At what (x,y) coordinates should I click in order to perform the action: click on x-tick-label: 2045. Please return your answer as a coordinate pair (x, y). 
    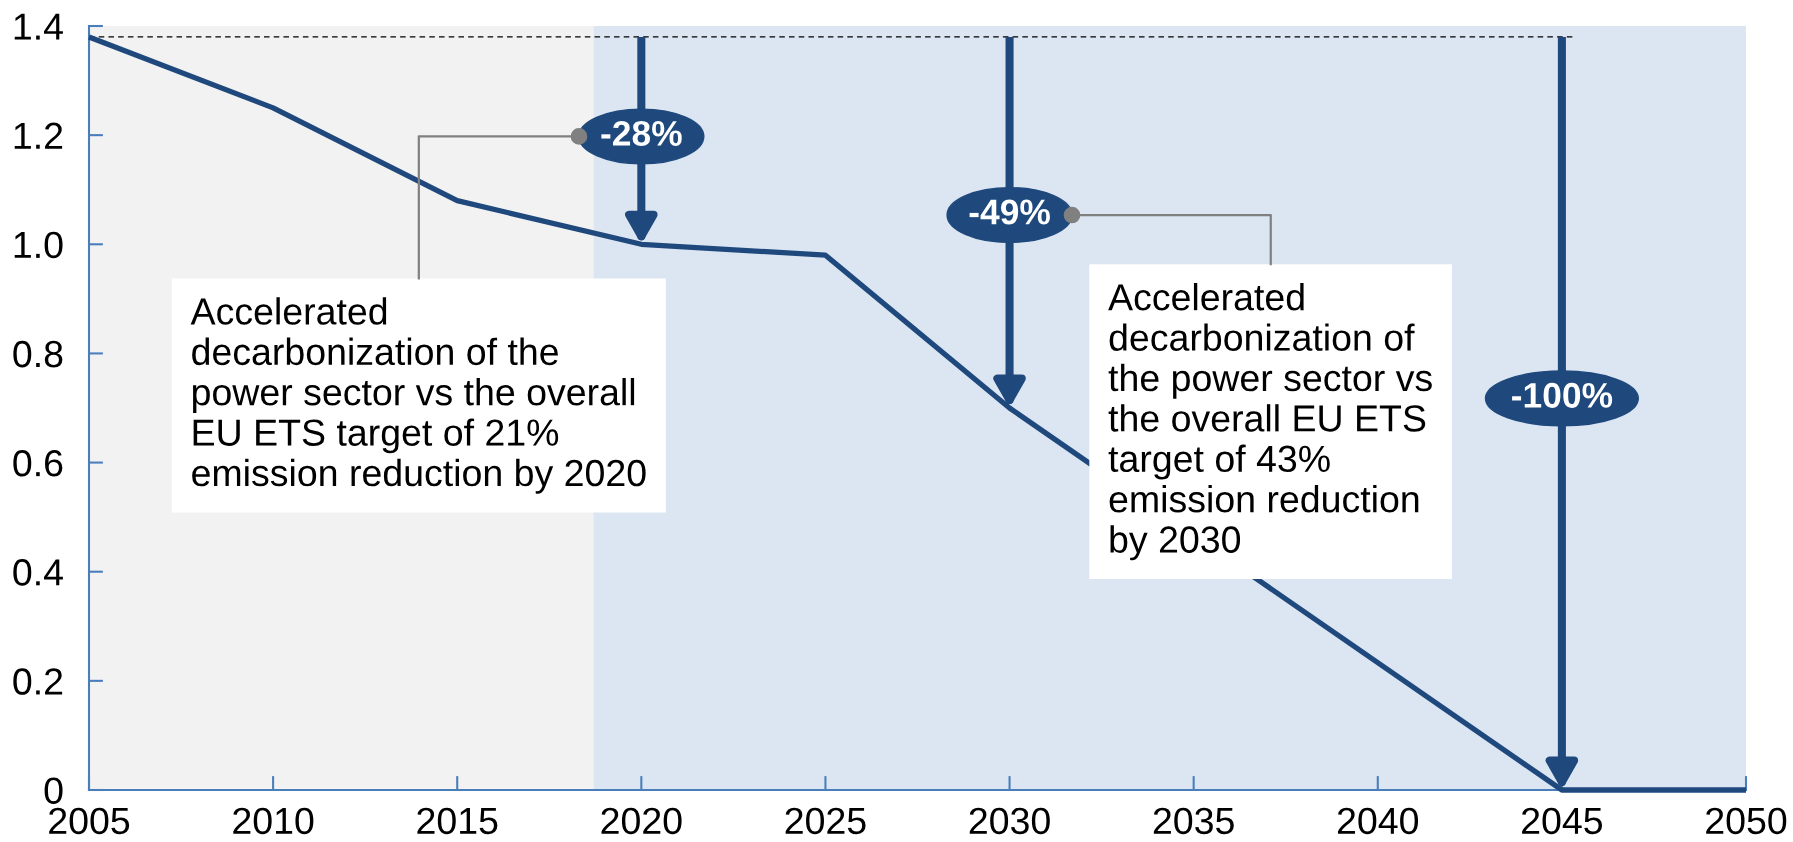
    Looking at the image, I should click on (1562, 821).